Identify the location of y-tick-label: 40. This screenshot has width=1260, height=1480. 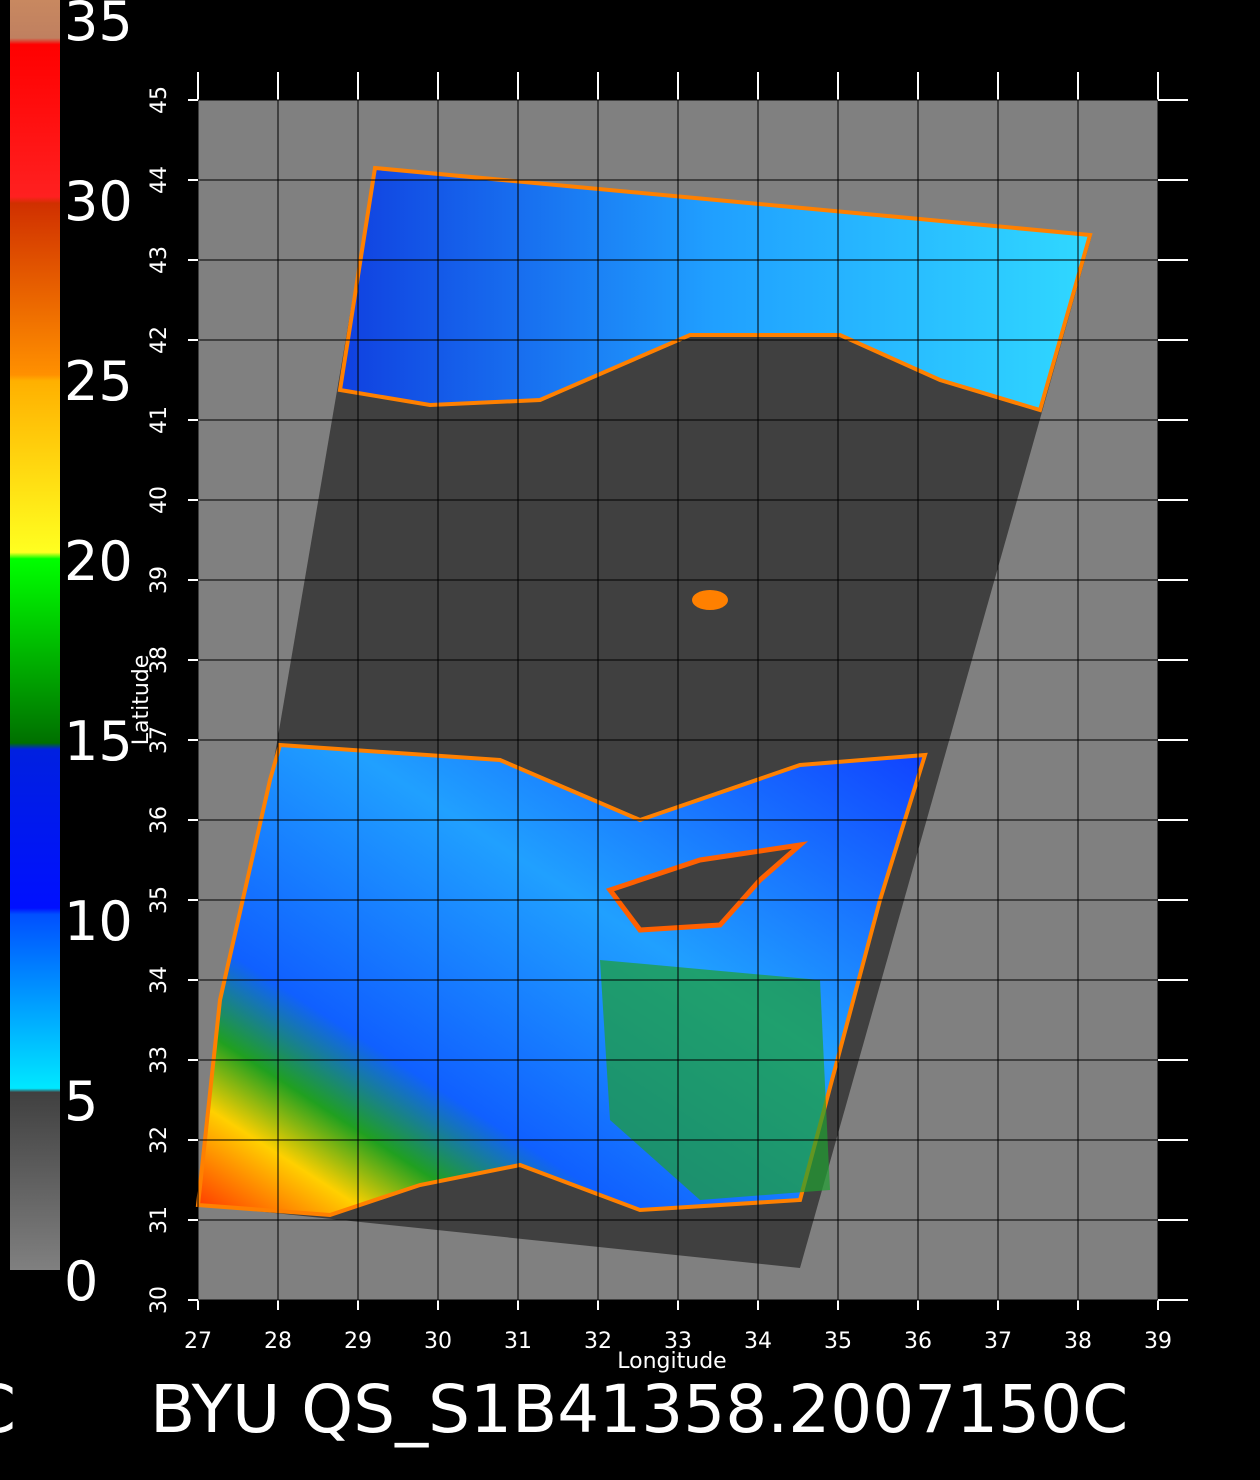
(159, 500).